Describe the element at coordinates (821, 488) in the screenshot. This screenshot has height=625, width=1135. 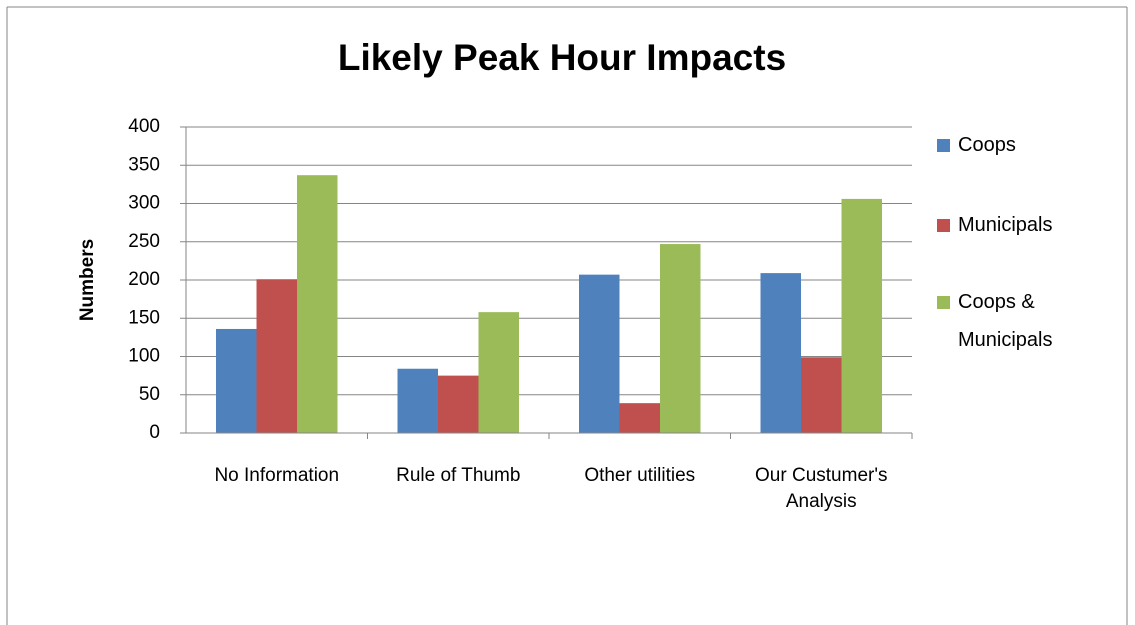
I see `x-tick-label: Our Custumer's Analysis` at that location.